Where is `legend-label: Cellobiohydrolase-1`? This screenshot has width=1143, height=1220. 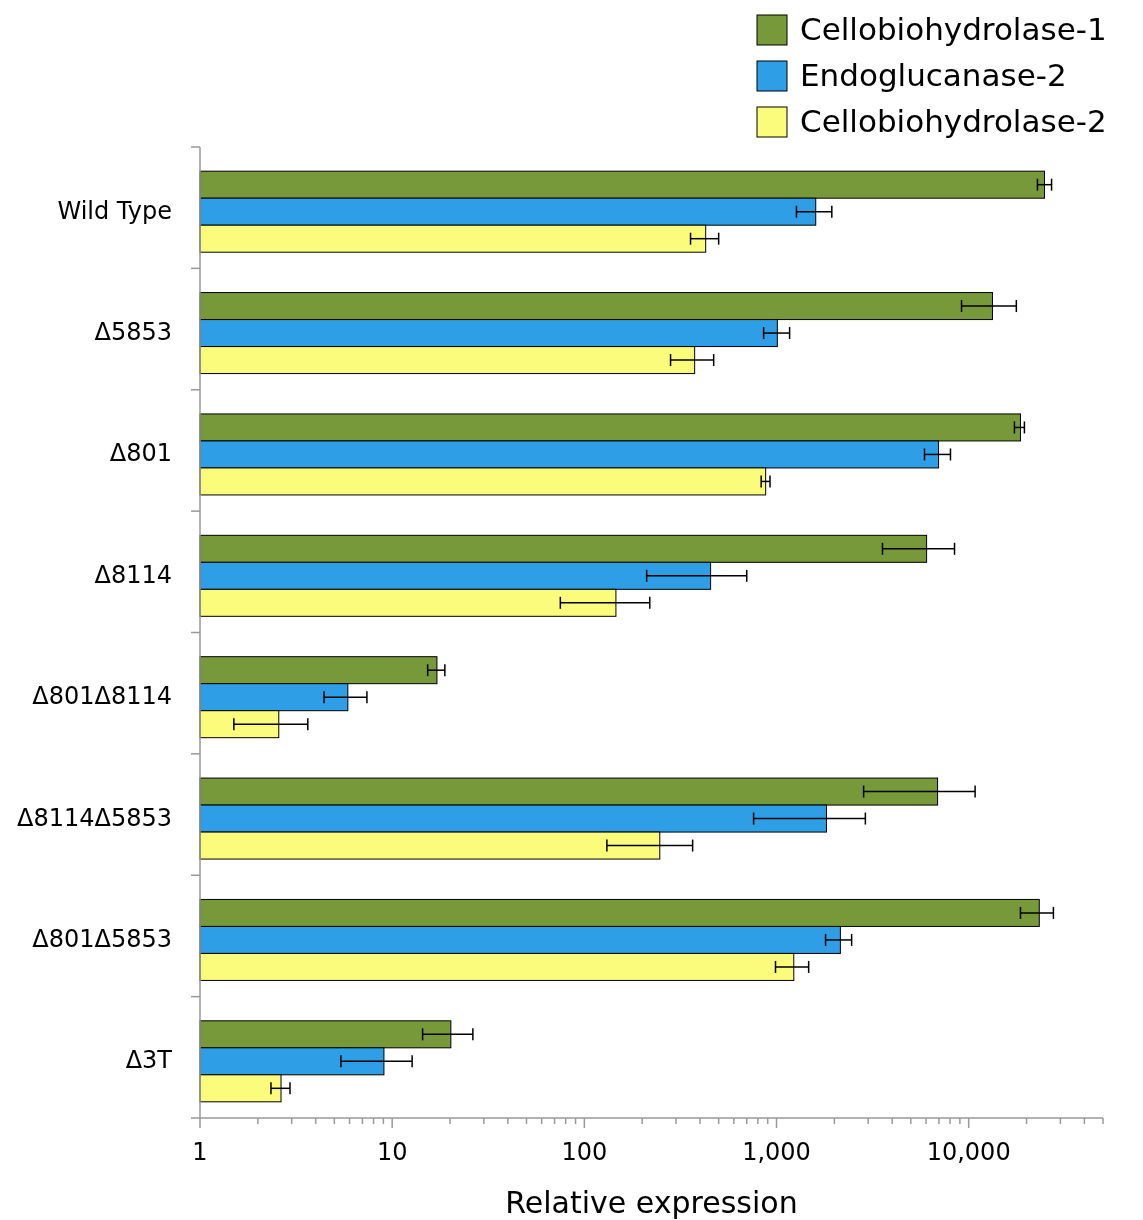
legend-label: Cellobiohydrolase-1 is located at coordinates (953, 28).